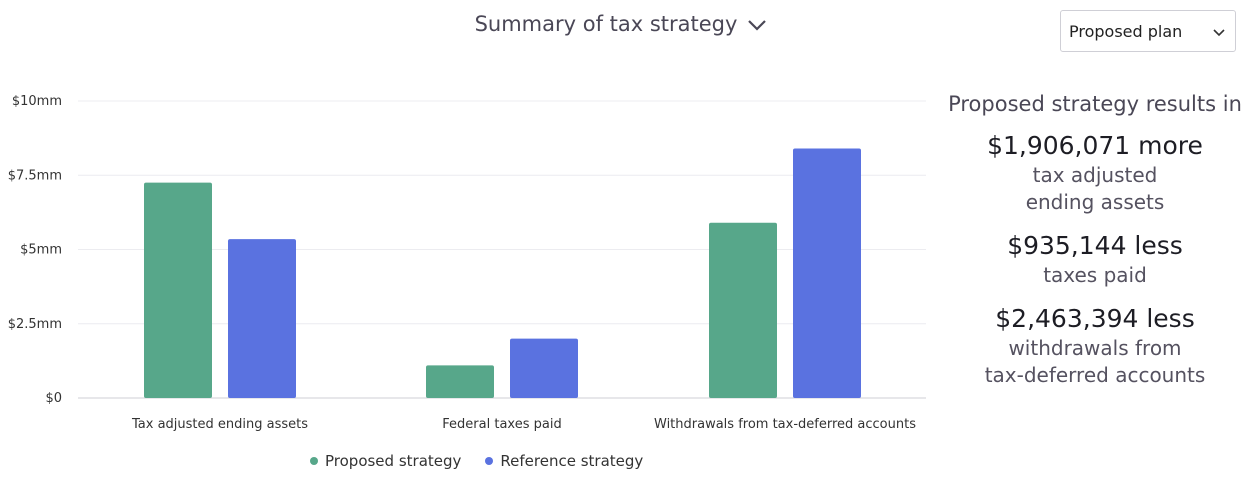 The height and width of the screenshot is (480, 1242). I want to click on y-tick-label: $2.5mm, so click(35, 324).